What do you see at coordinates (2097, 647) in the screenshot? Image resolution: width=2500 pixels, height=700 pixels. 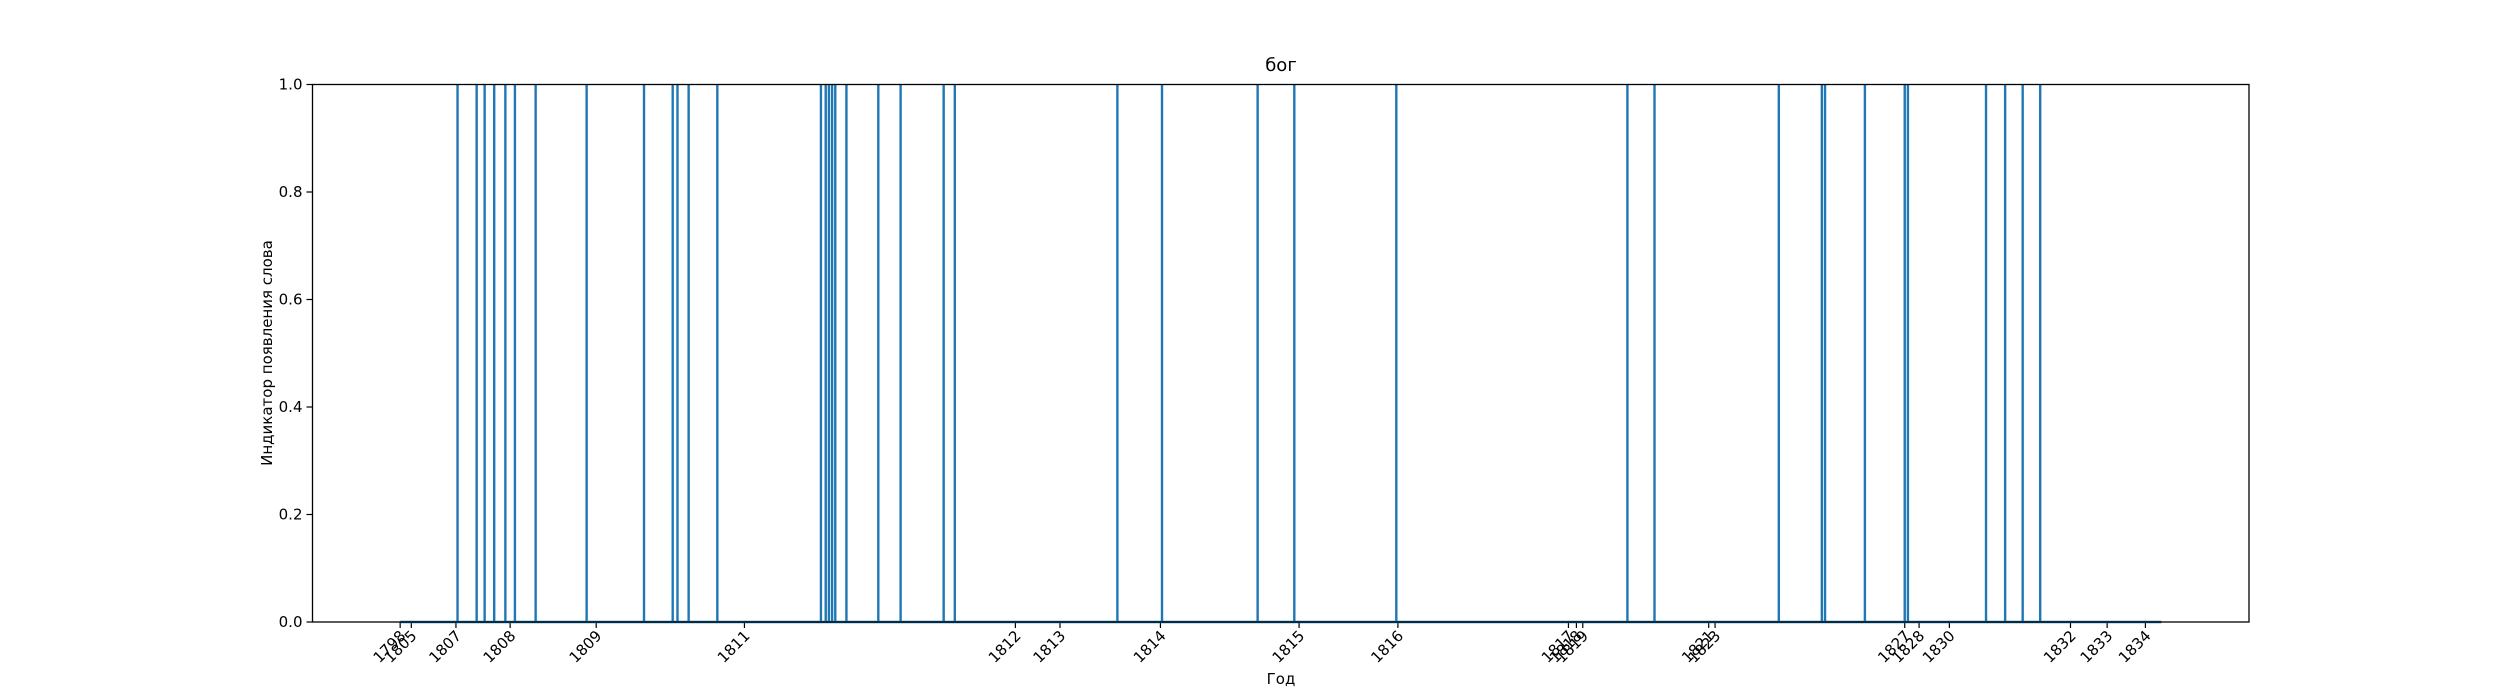 I see `x-tick-label: 1833` at bounding box center [2097, 647].